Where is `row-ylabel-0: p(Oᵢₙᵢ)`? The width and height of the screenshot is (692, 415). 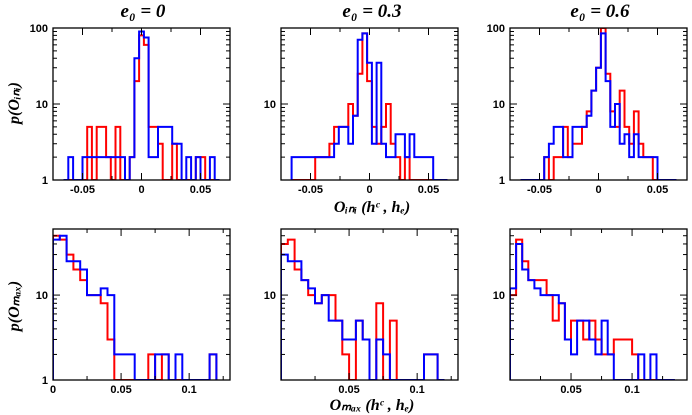
row-ylabel-0: p(Oᵢₙᵢ) is located at coordinates (14, 104).